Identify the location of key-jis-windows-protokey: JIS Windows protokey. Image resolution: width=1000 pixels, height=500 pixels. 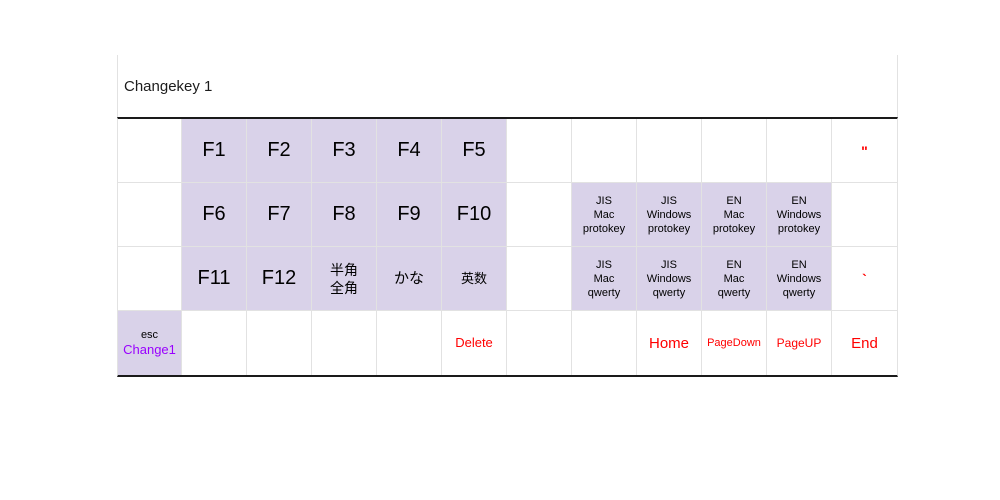
(669, 215).